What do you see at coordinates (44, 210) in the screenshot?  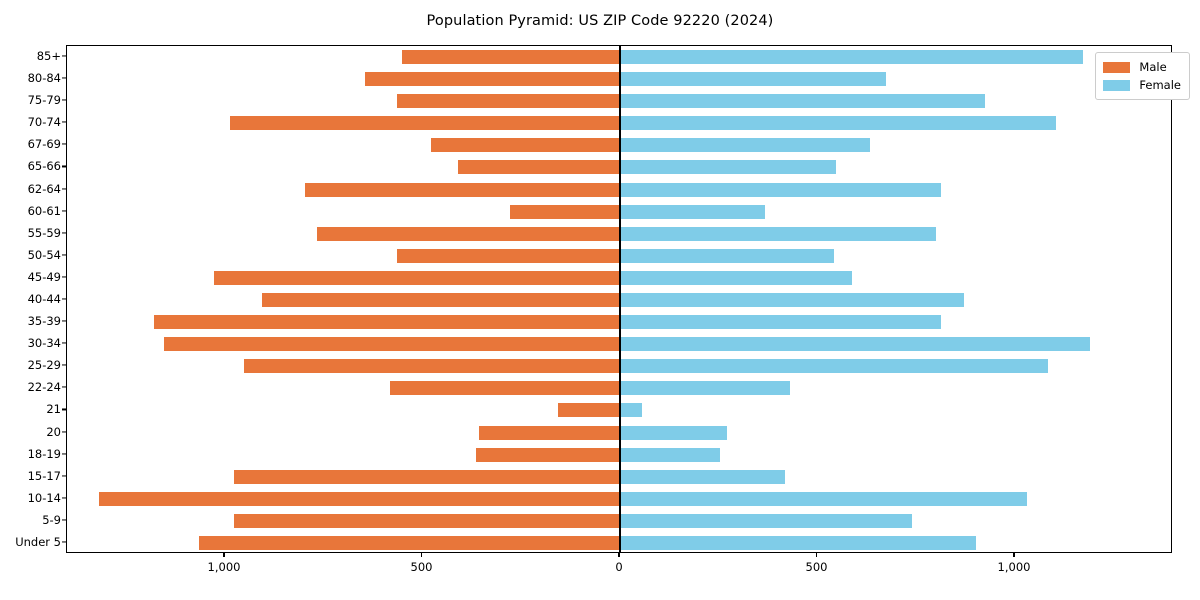 I see `y-tick-label-60-61: 60-61` at bounding box center [44, 210].